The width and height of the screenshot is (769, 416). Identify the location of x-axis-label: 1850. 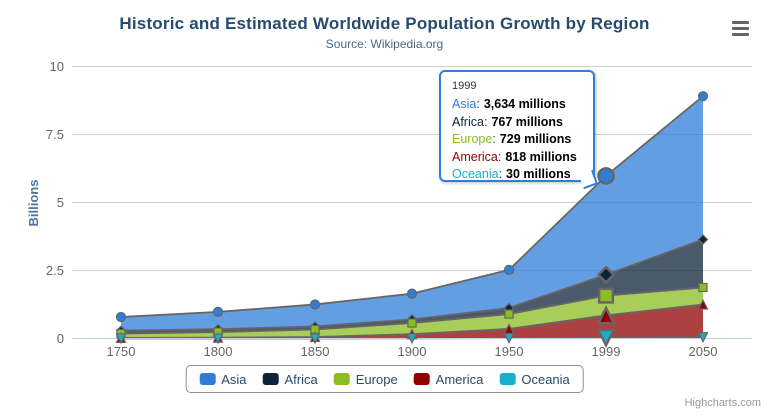
(315, 351).